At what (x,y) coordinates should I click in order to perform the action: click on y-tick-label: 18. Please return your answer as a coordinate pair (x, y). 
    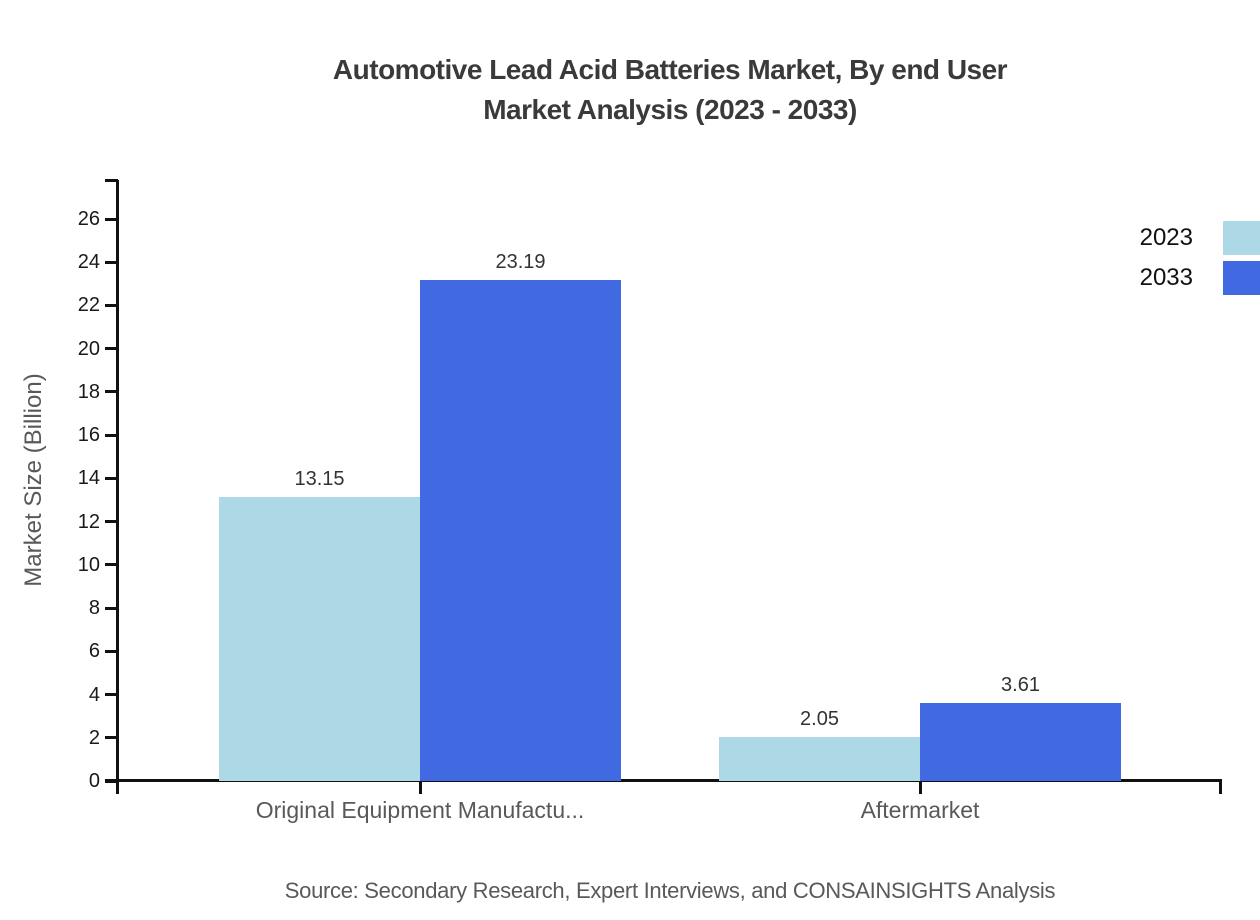
    Looking at the image, I should click on (88, 391).